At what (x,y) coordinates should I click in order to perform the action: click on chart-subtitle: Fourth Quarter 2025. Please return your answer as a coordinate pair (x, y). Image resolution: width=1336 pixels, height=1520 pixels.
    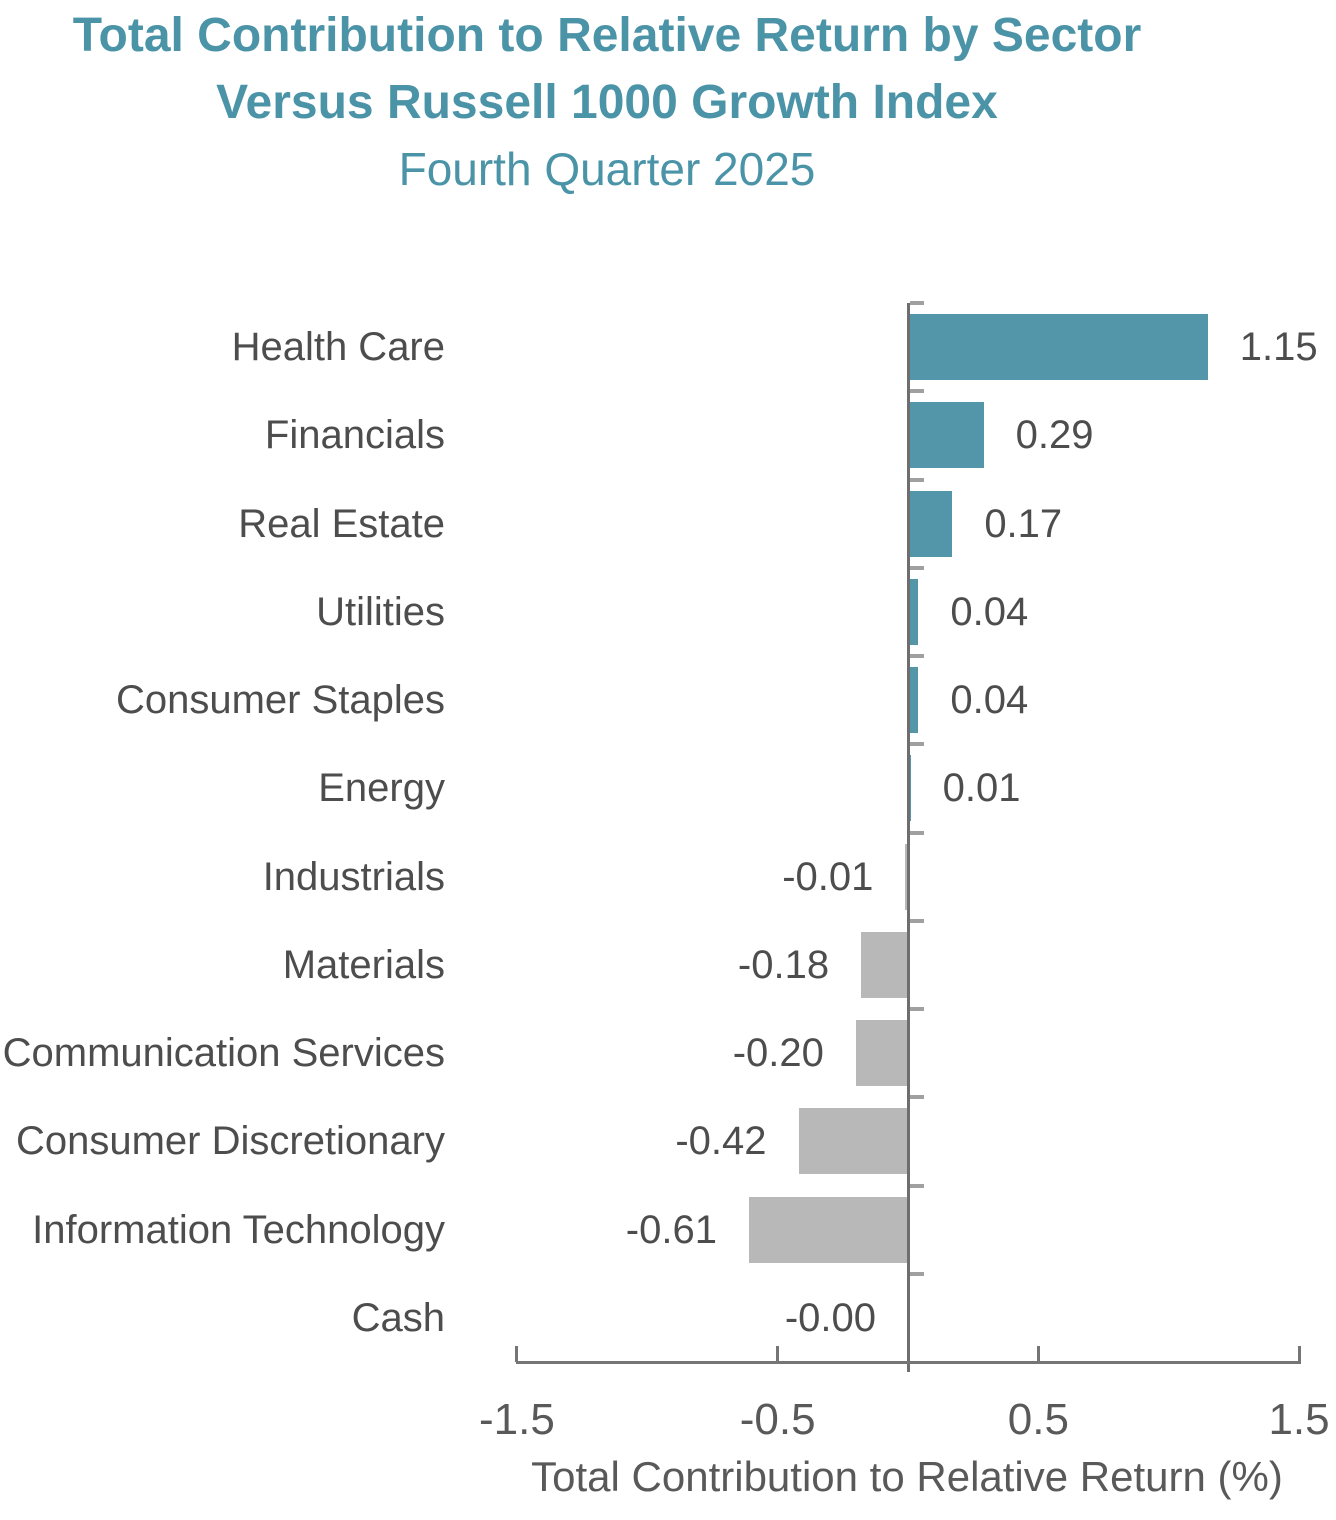
    Looking at the image, I should click on (607, 169).